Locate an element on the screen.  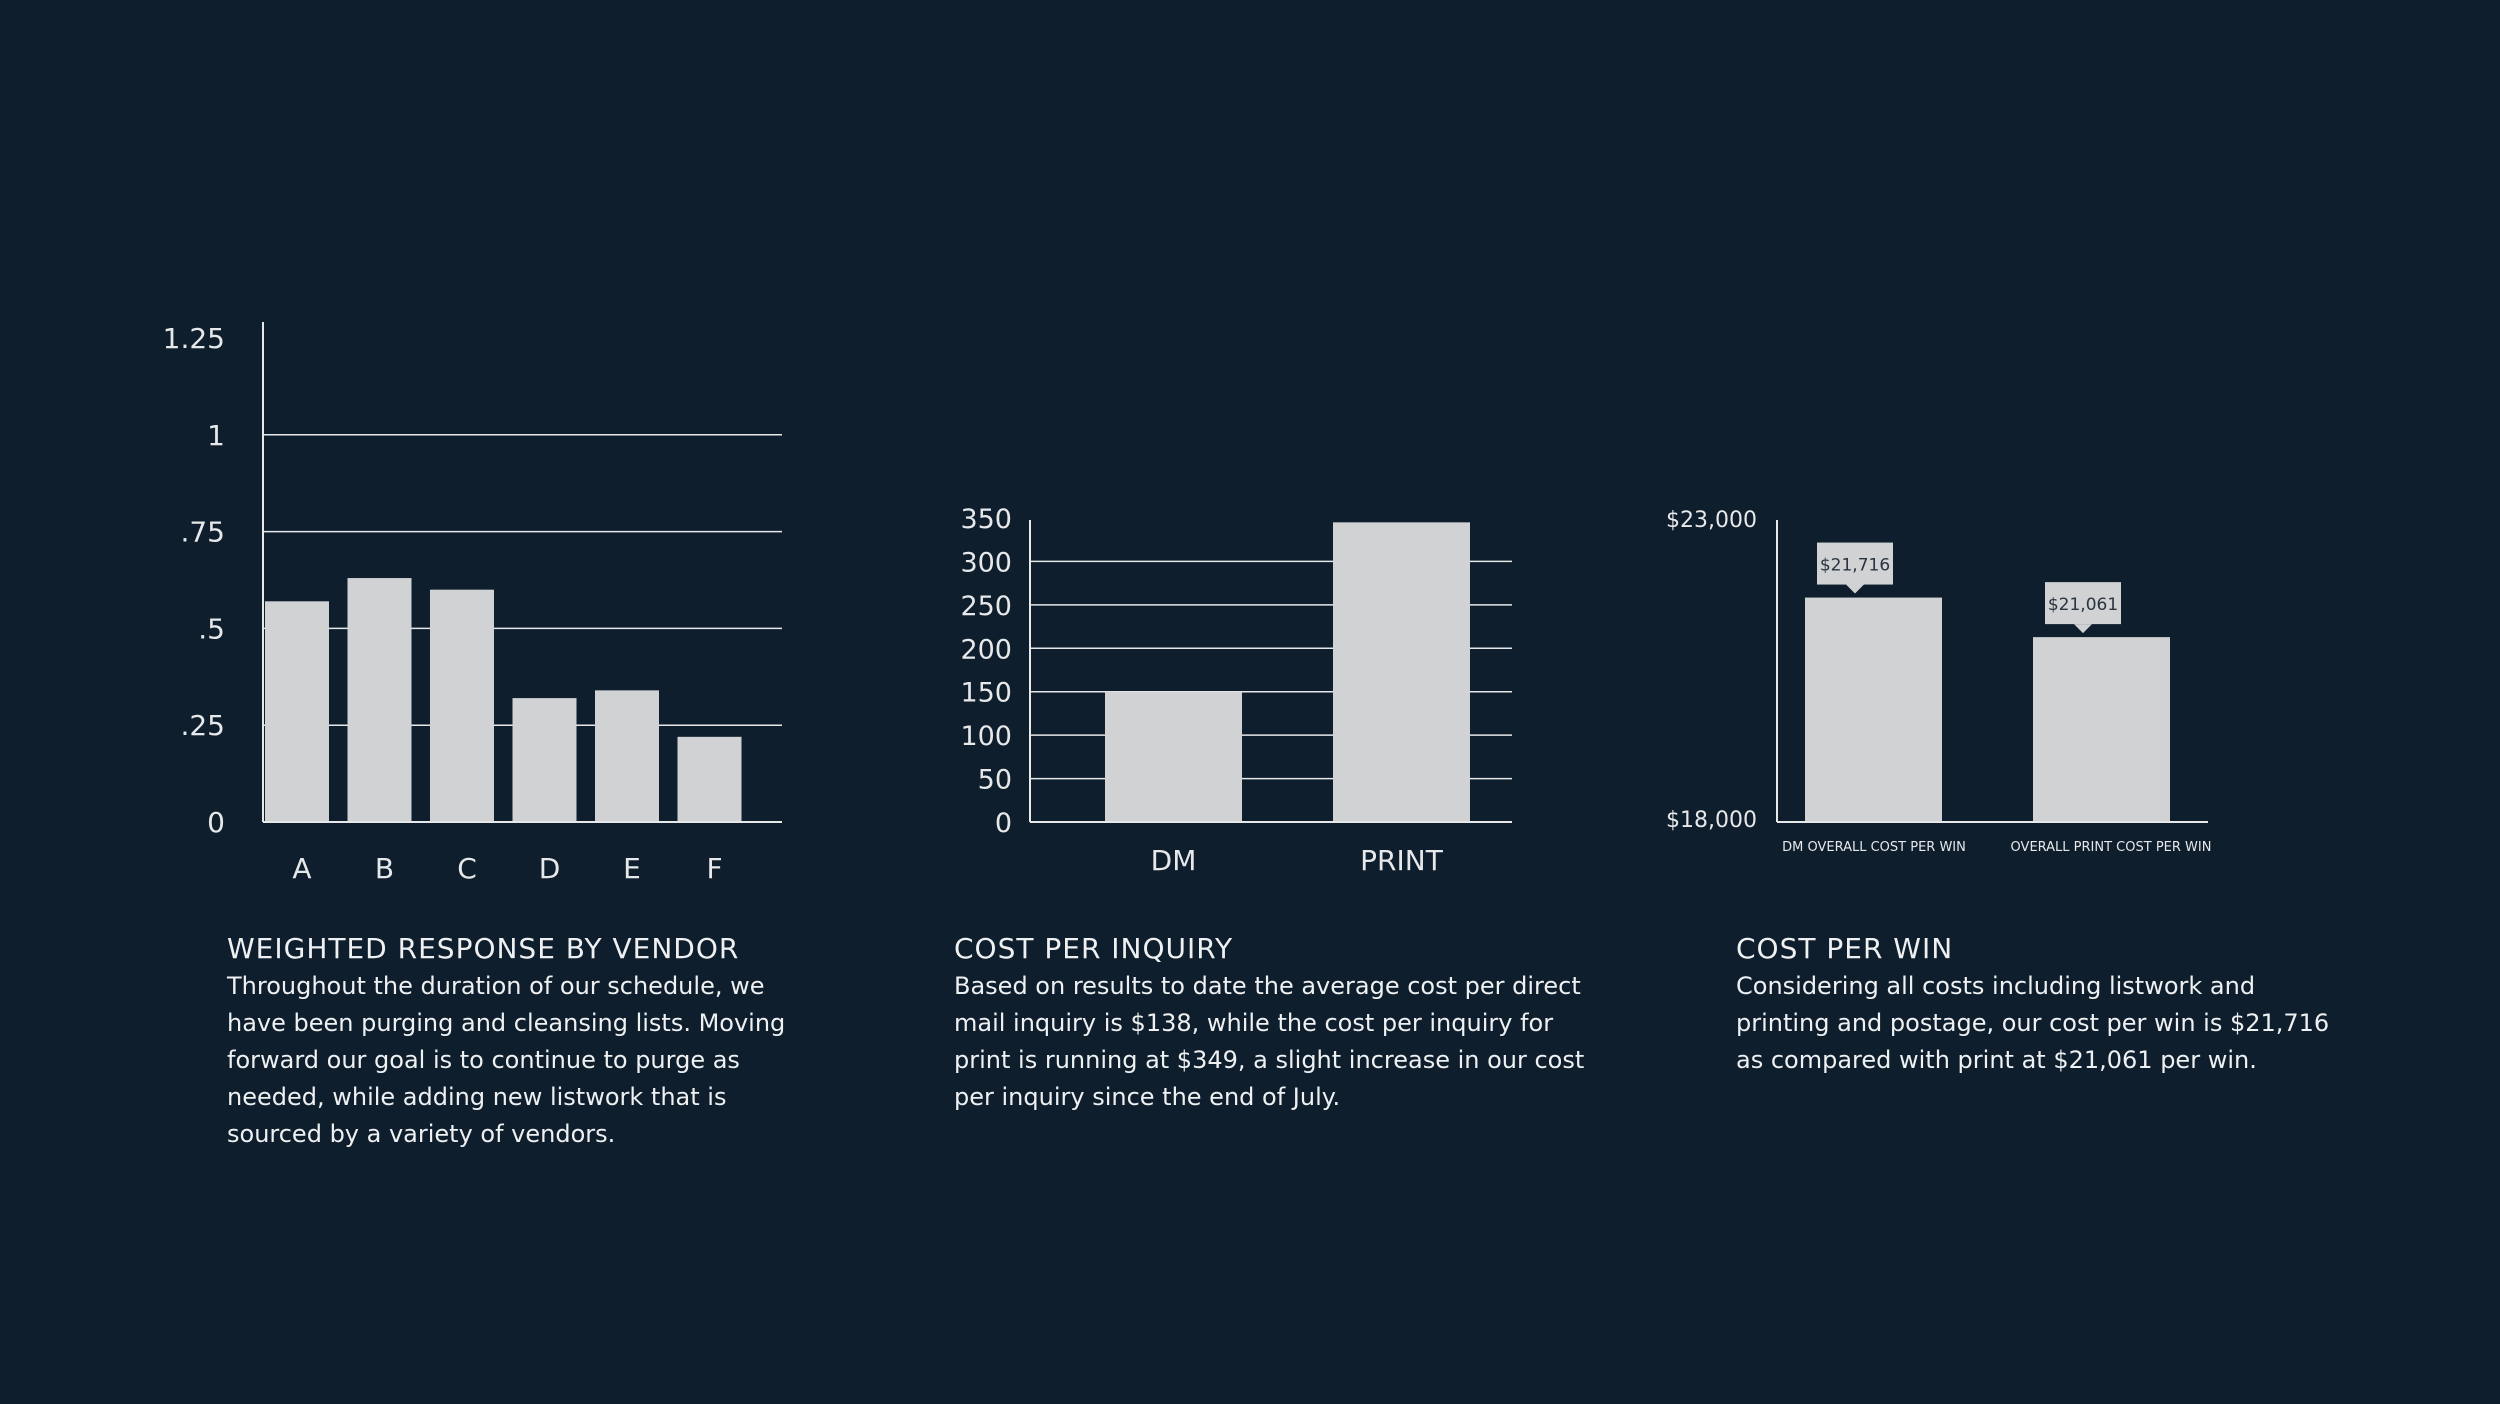
y-tick-label: 300 is located at coordinates (986, 562).